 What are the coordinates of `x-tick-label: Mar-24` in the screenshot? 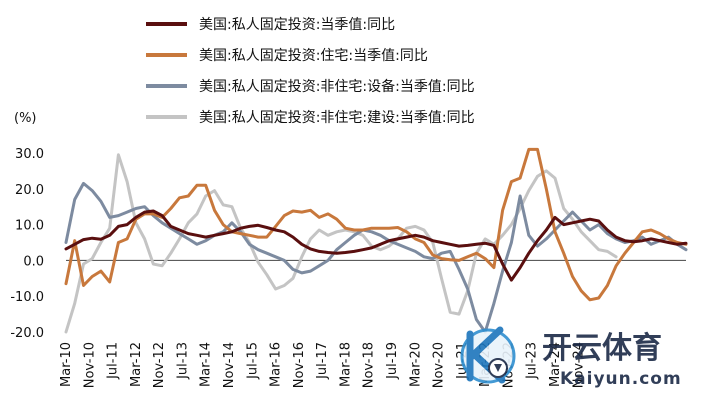 It's located at (555, 364).